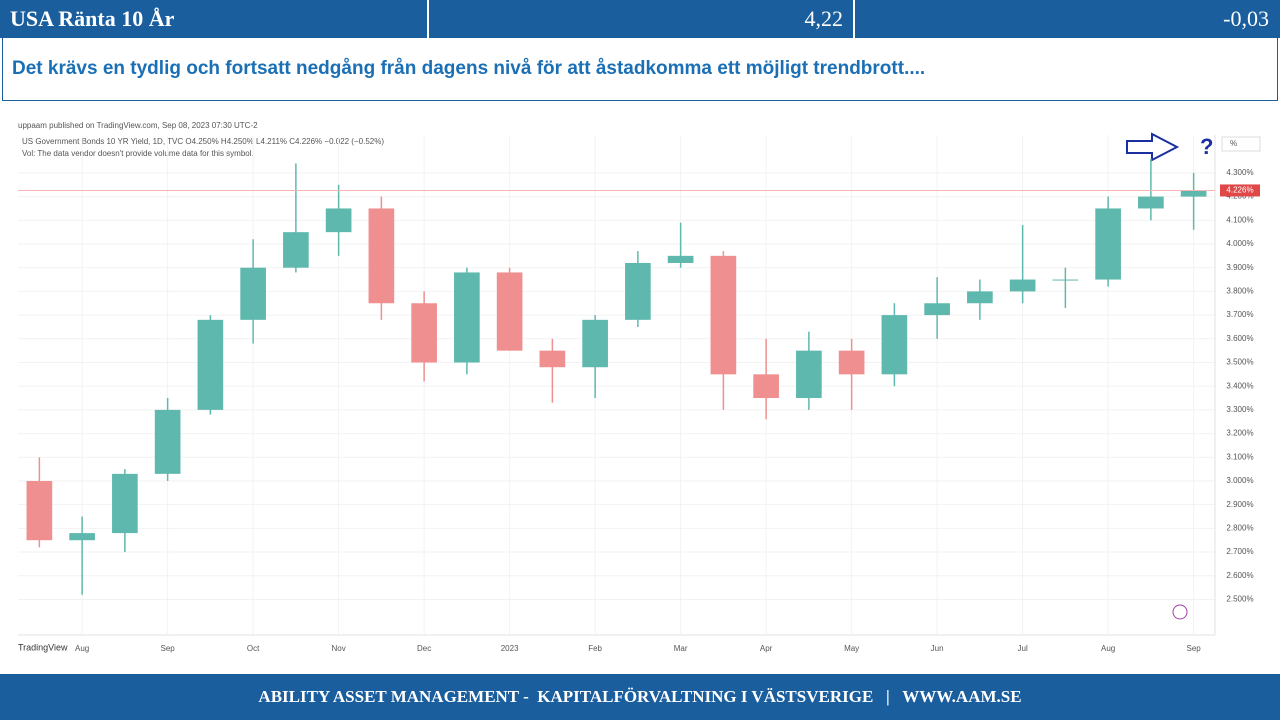 This screenshot has width=1280, height=720. I want to click on y-tick-label: 3.900%, so click(1239, 267).